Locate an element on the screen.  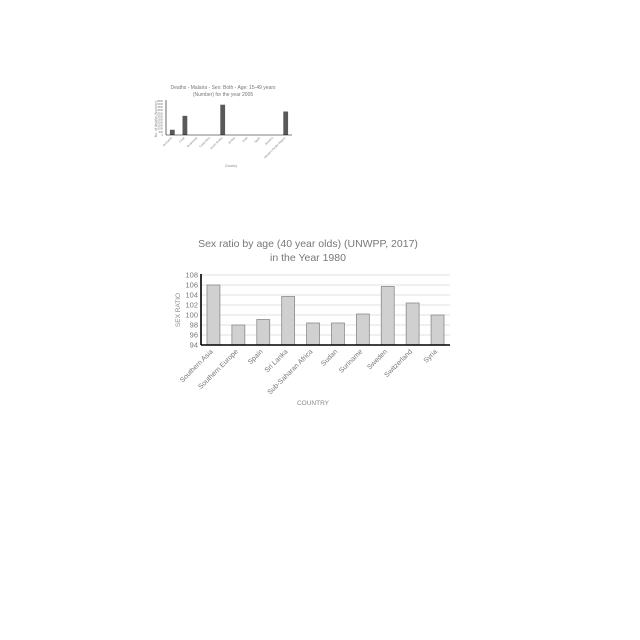
small-chart-y-tick-label: 3000 is located at coordinates (160, 116).